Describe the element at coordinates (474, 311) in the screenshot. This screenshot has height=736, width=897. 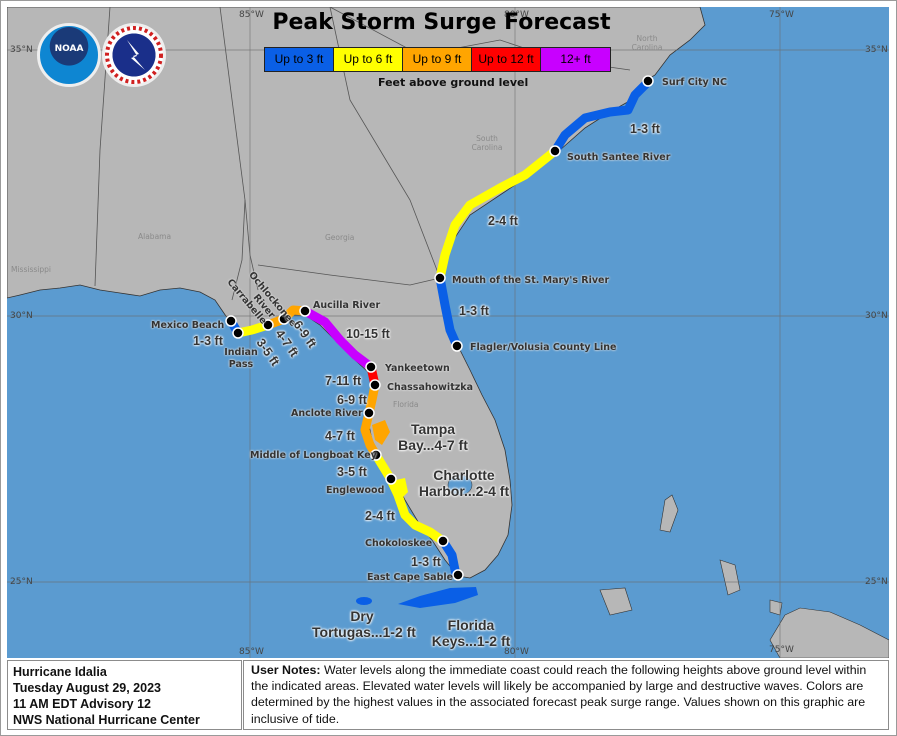
I see `surge-value-ne-fl: 1-3 ft` at that location.